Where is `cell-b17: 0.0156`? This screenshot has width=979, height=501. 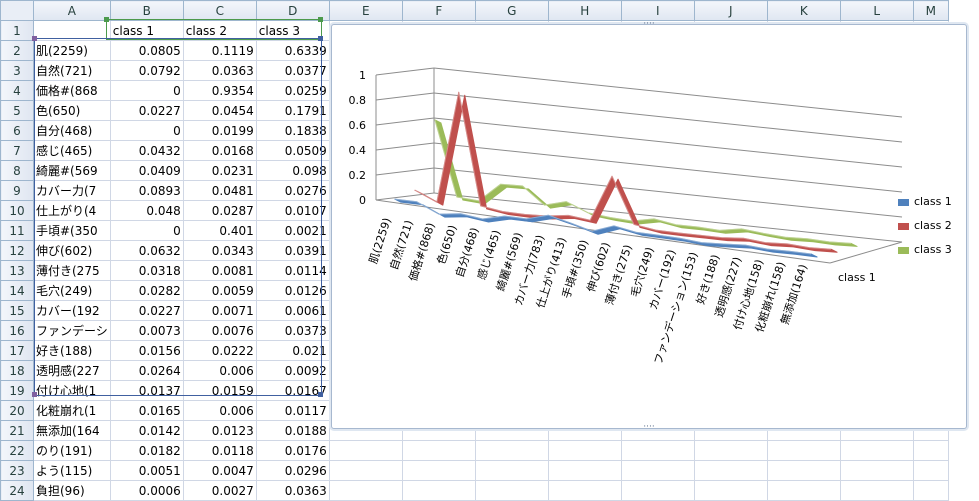 cell-b17: 0.0156 is located at coordinates (146, 350).